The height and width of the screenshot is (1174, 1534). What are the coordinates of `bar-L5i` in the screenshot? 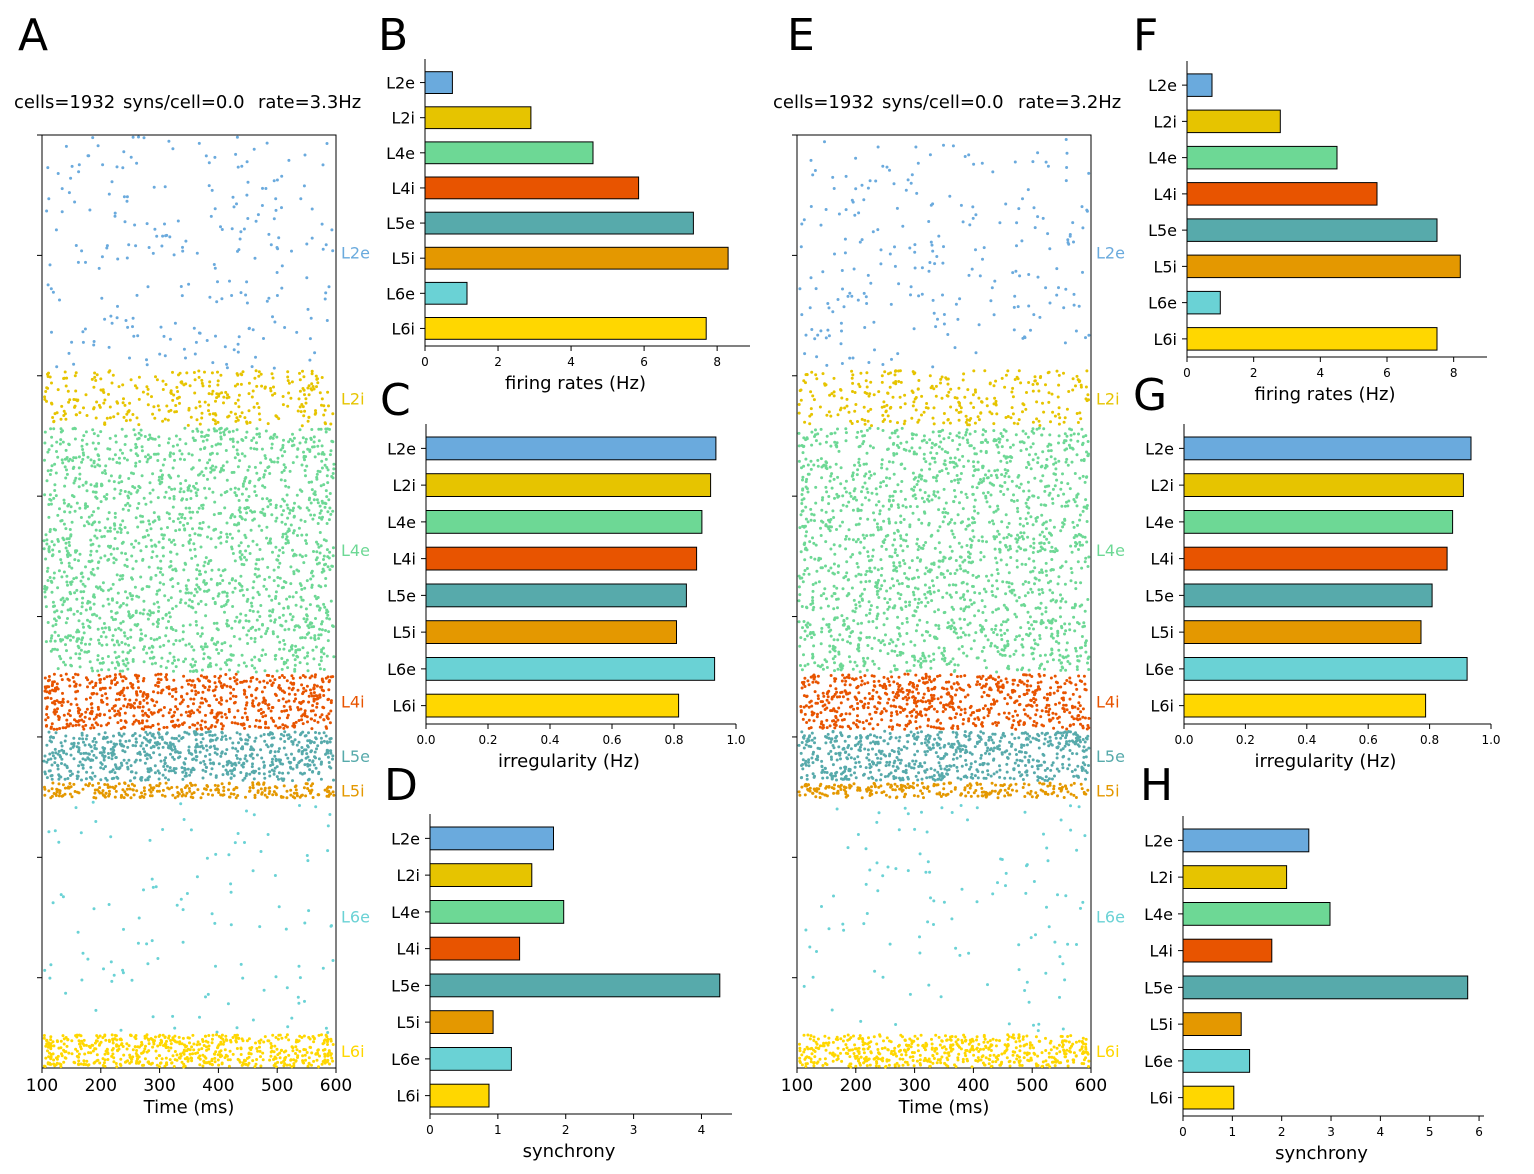 It's located at (551, 632).